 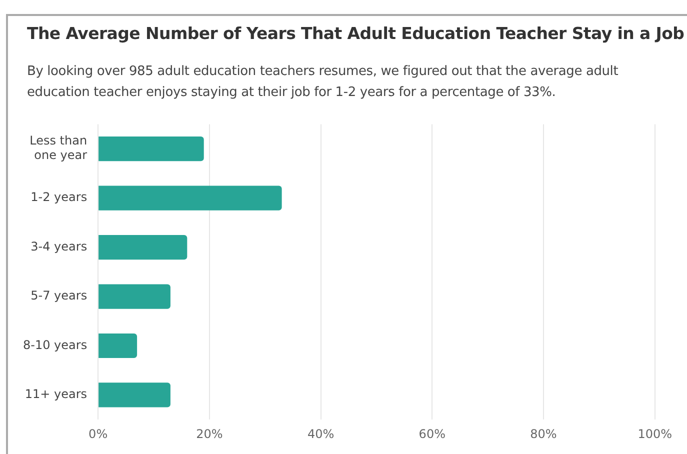 What do you see at coordinates (59, 148) in the screenshot?
I see `y-tick-label: Less than one year` at bounding box center [59, 148].